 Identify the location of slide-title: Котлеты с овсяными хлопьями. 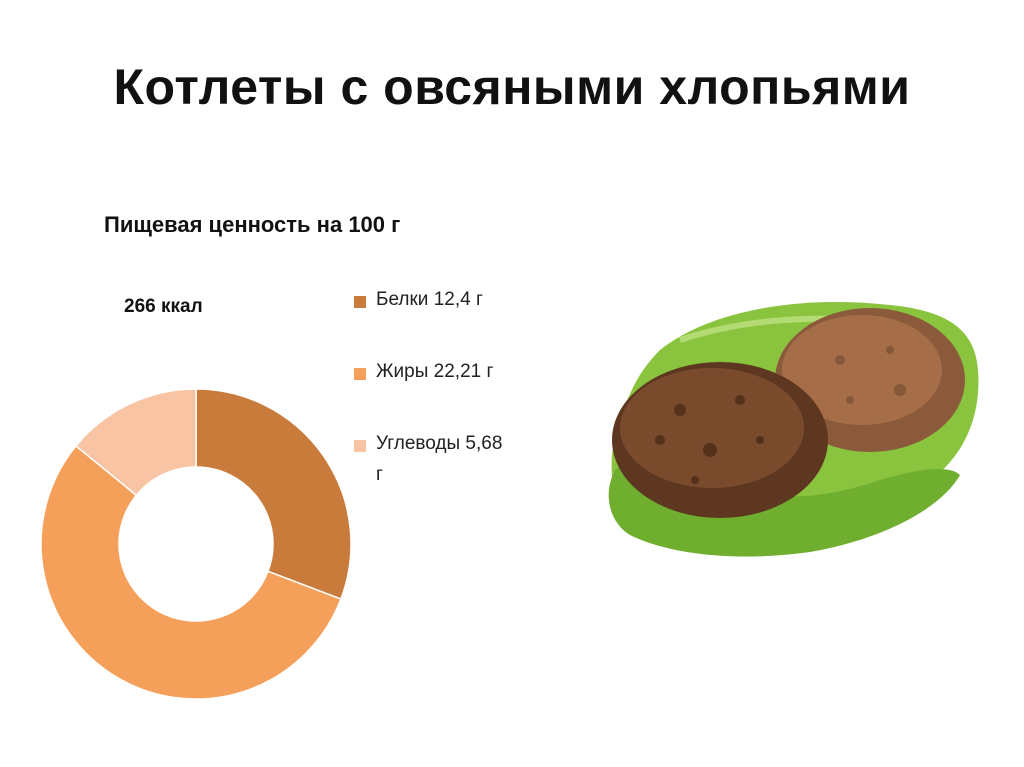
(512, 87).